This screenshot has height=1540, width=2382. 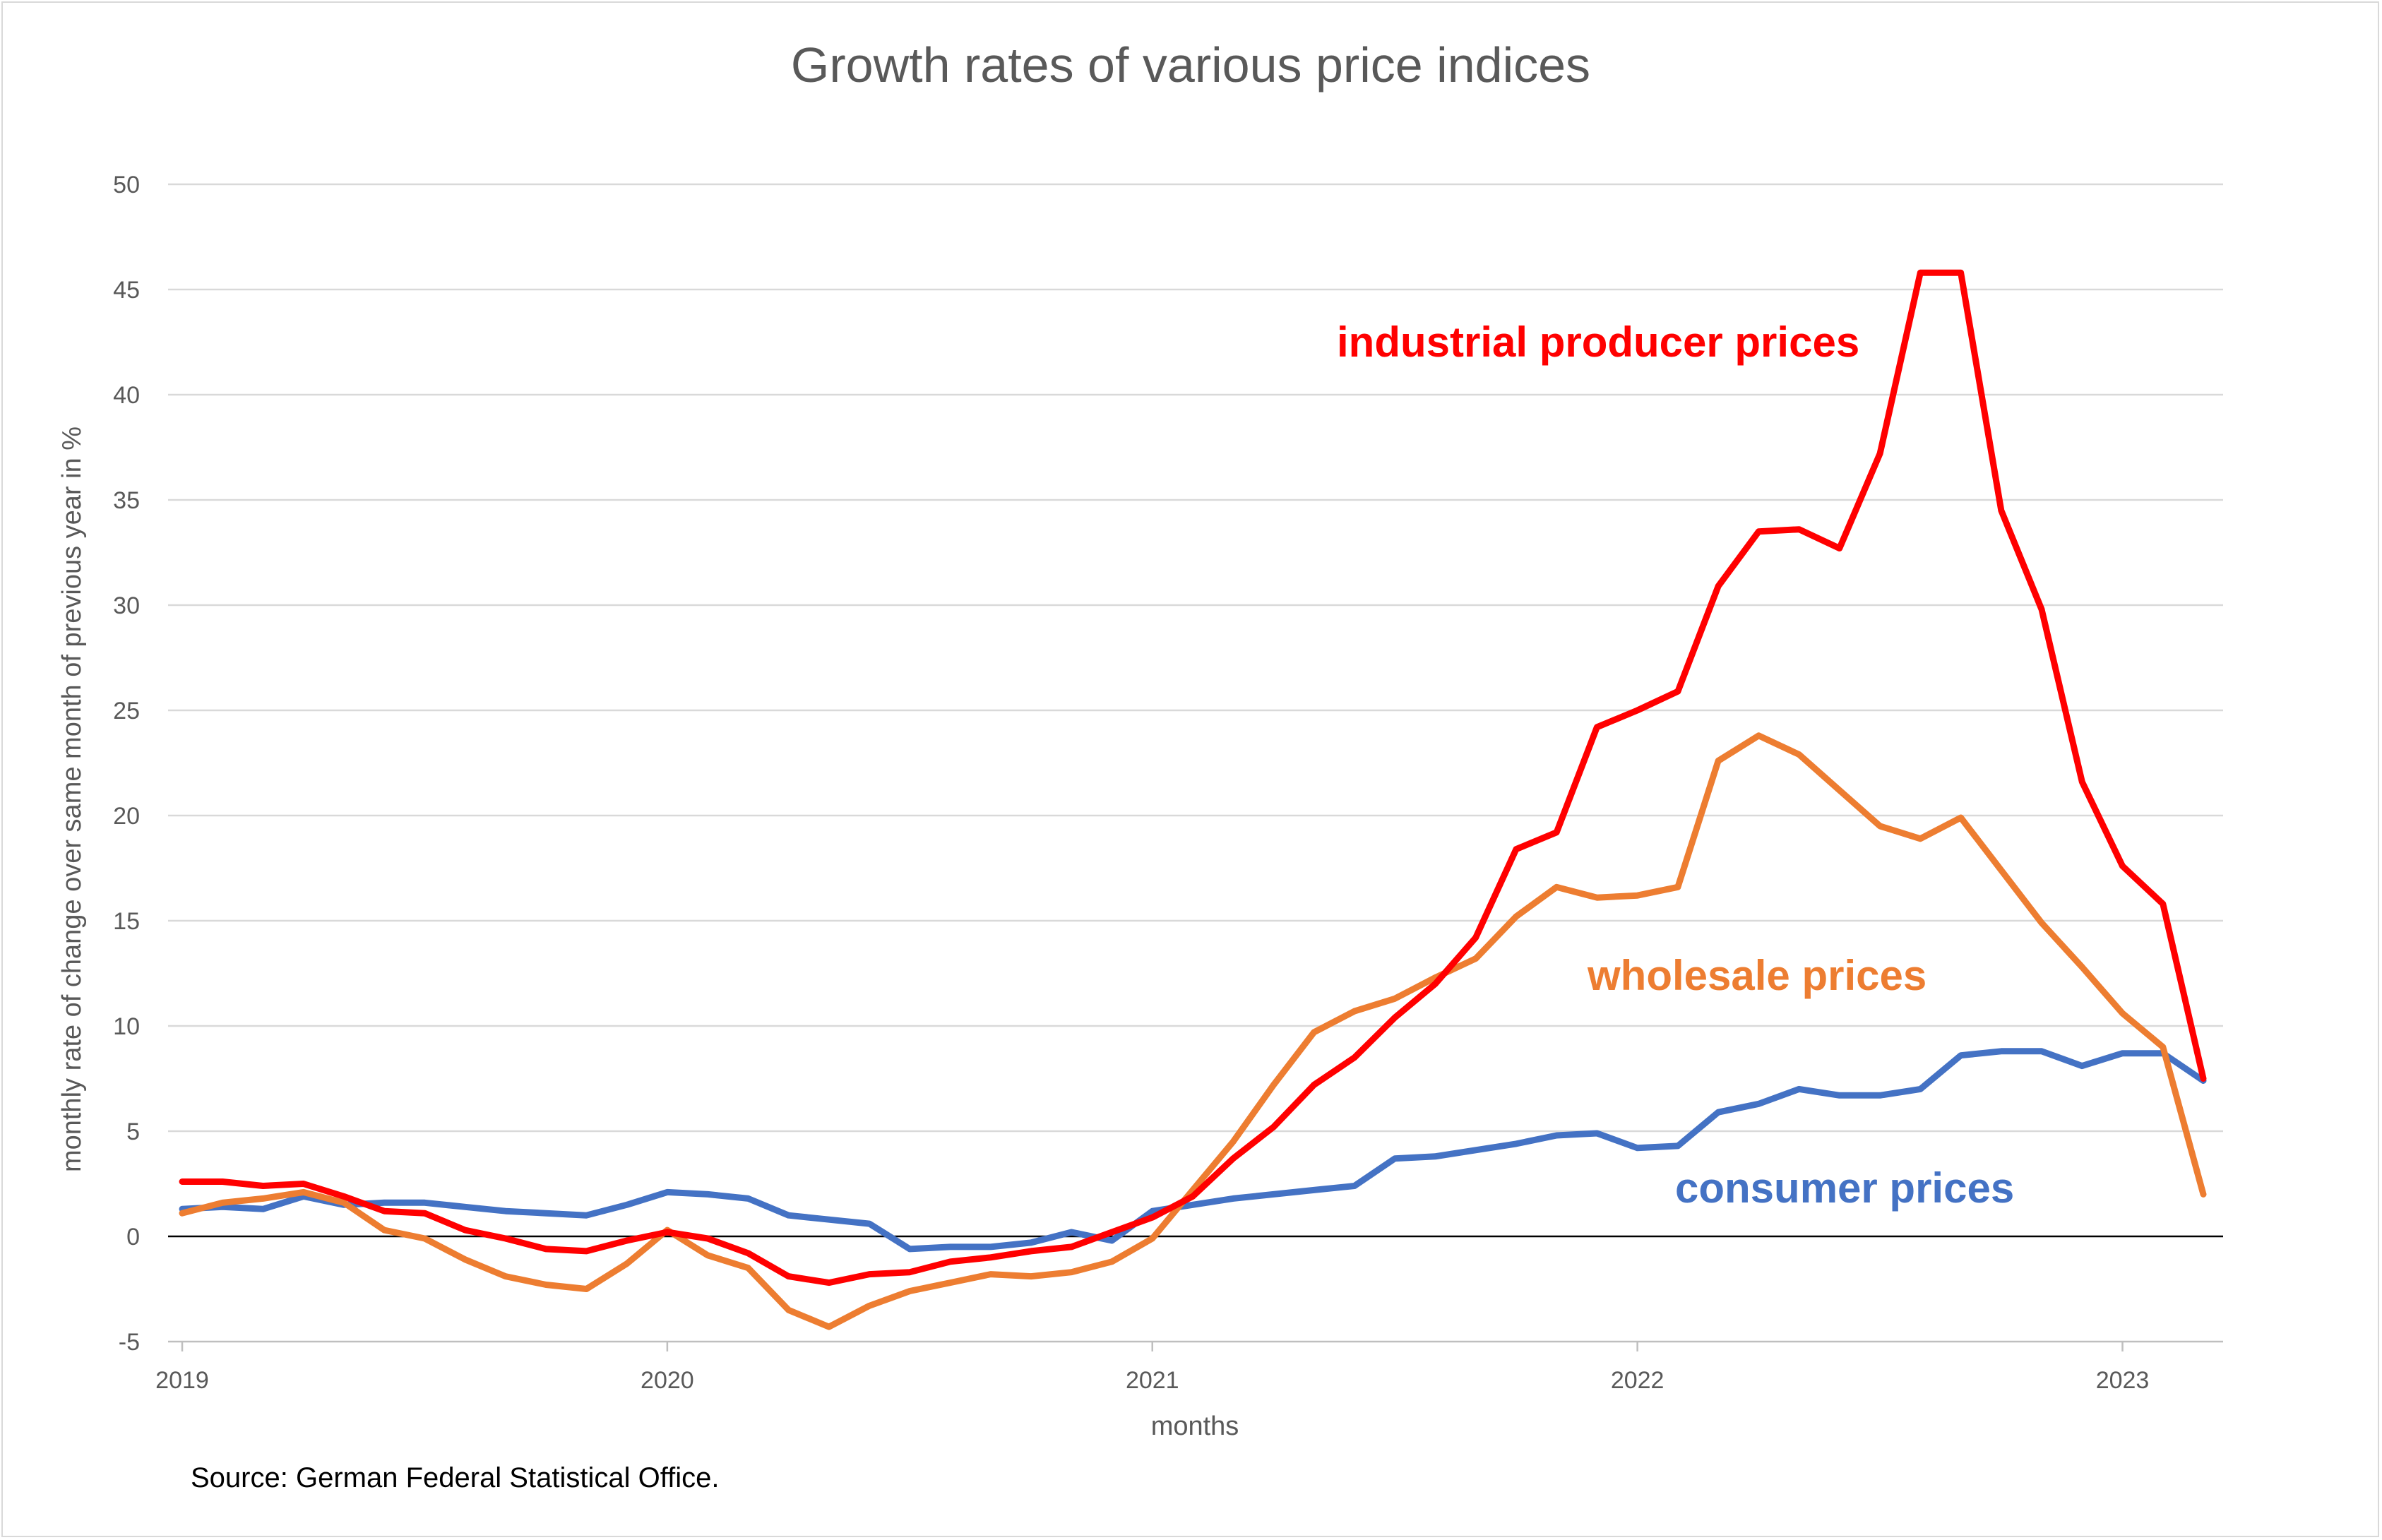 What do you see at coordinates (668, 1380) in the screenshot?
I see `x-tick-label-2020: 2020` at bounding box center [668, 1380].